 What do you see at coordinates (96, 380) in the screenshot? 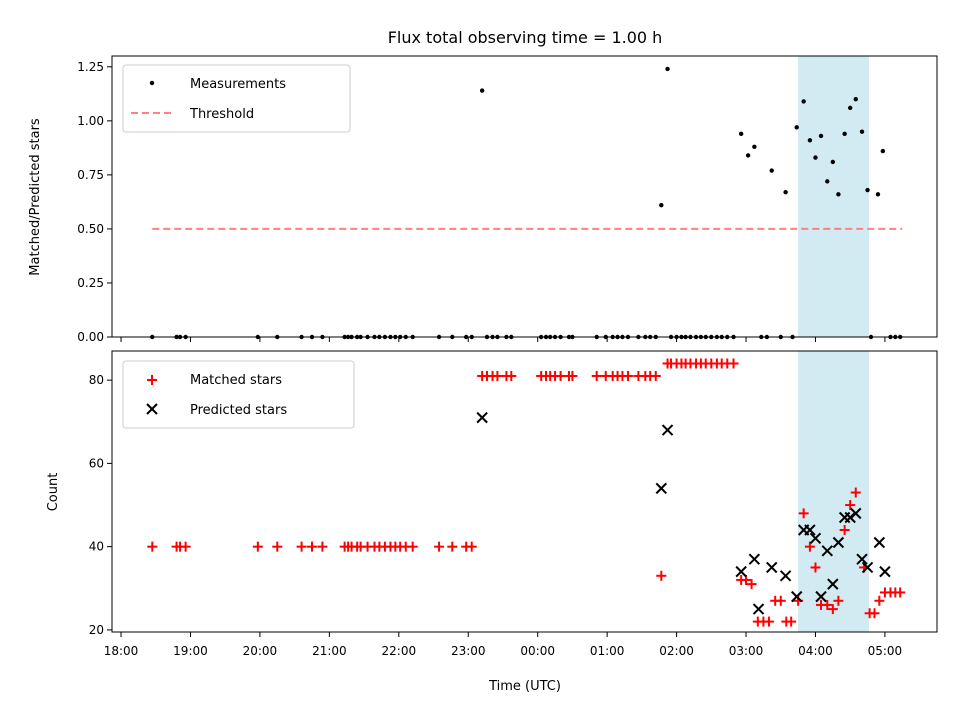
I see `bottom-y-tick-label: 80` at bounding box center [96, 380].